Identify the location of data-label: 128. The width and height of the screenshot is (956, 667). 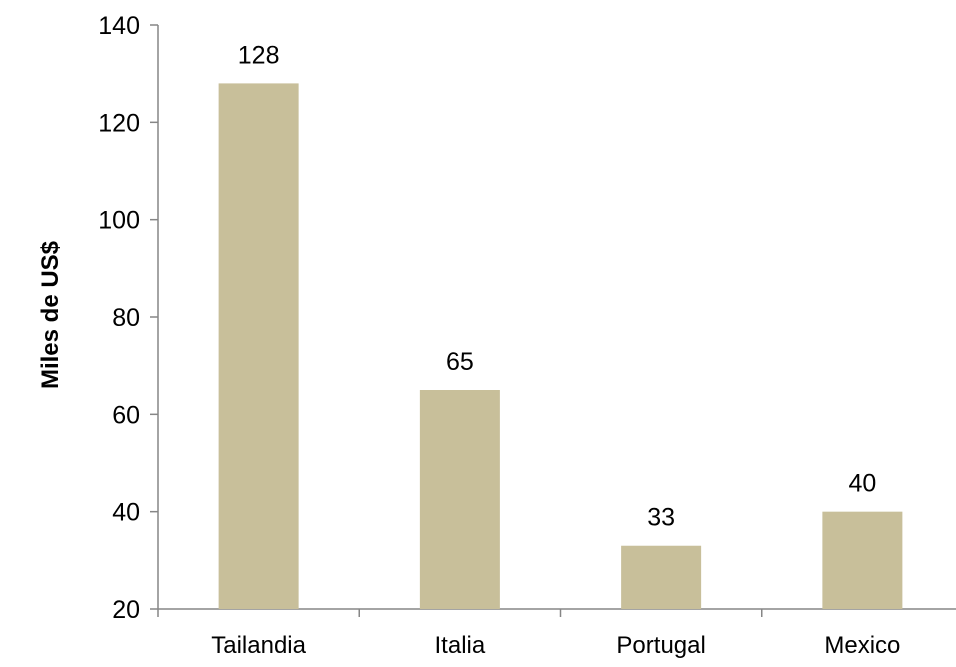
(259, 55).